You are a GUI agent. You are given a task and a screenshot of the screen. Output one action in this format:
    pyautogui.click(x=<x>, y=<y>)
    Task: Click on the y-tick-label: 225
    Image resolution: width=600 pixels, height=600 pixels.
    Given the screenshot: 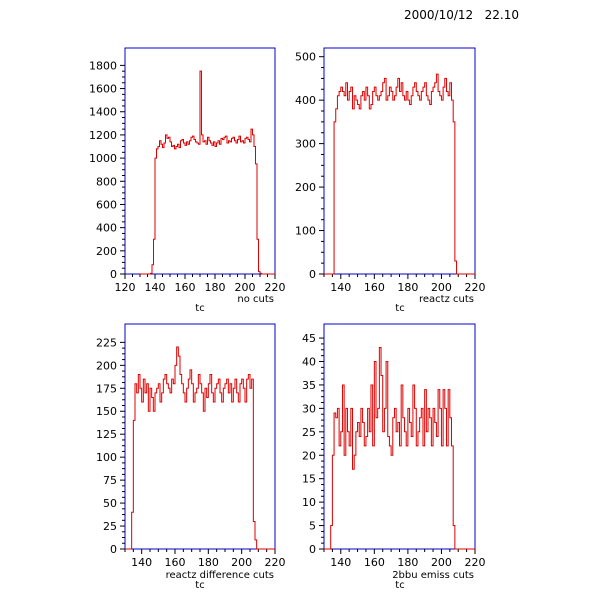 What is the action you would take?
    pyautogui.click(x=106, y=342)
    